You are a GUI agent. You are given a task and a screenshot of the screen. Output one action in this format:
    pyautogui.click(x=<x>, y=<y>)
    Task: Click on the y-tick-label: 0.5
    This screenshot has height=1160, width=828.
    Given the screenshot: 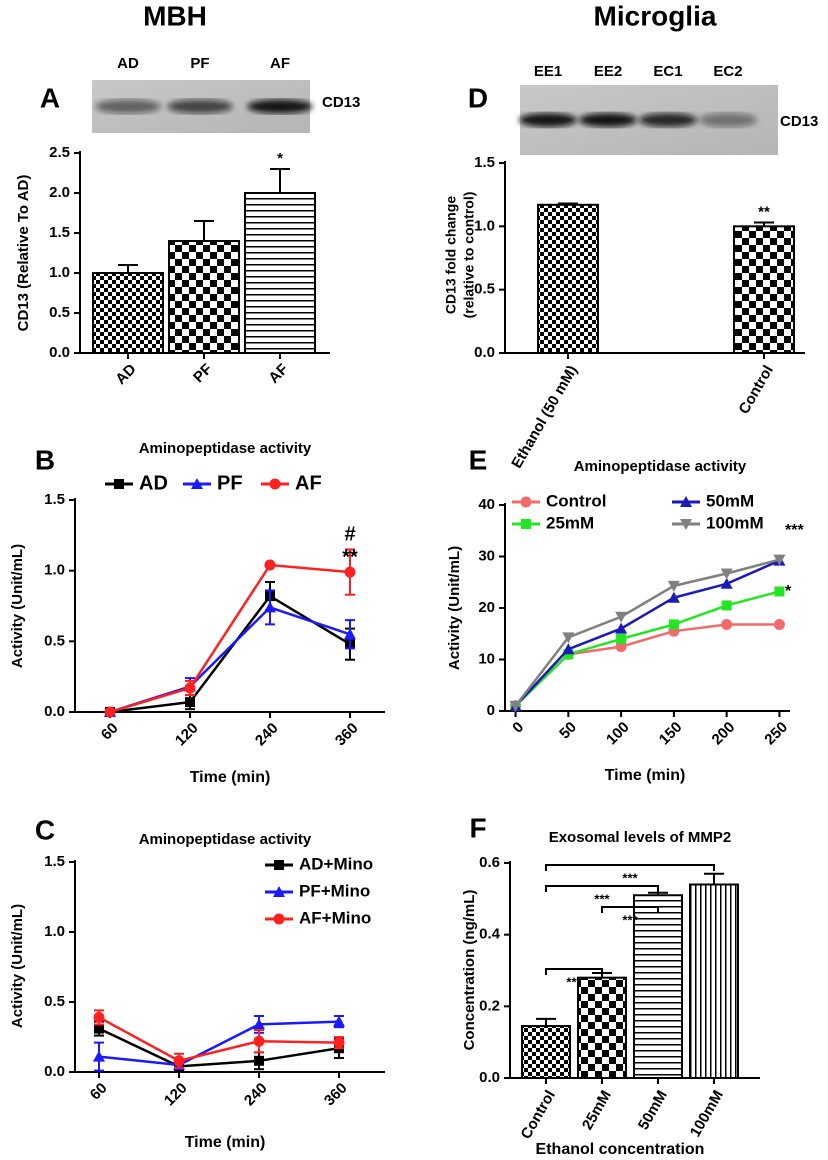 What is the action you would take?
    pyautogui.click(x=54, y=1001)
    